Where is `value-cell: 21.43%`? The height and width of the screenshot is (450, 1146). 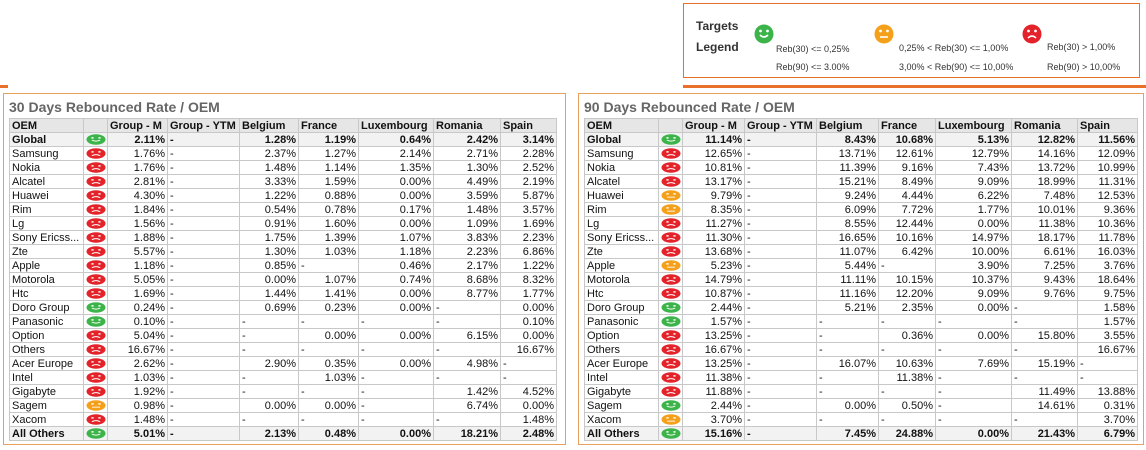
value-cell: 21.43% is located at coordinates (1044, 433).